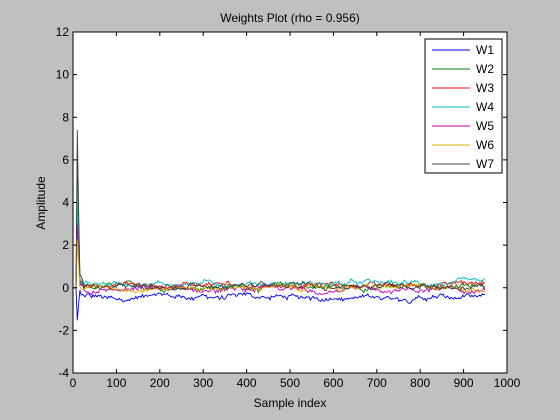 Image resolution: width=560 pixels, height=420 pixels. Describe the element at coordinates (290, 383) in the screenshot. I see `x-tick-label: 500` at that location.